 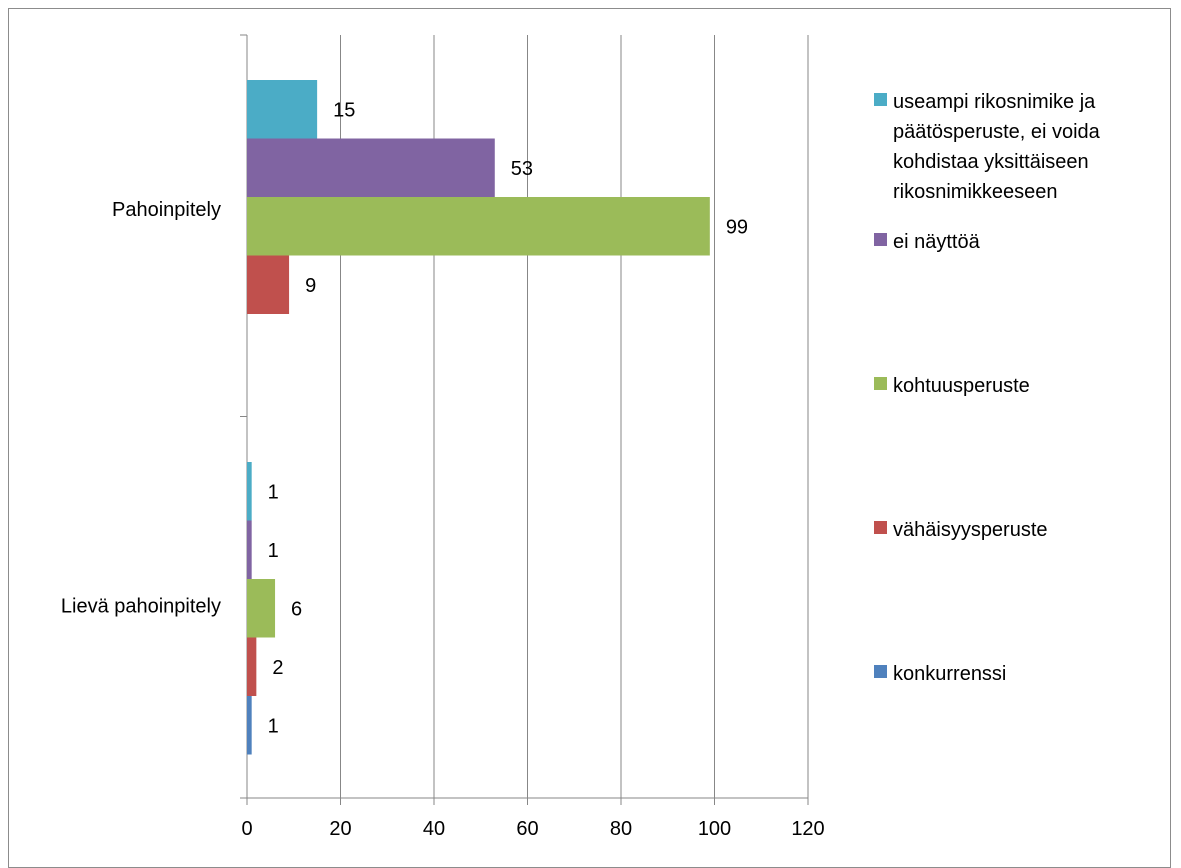 What do you see at coordinates (1014, 242) in the screenshot?
I see `legend-item: ei näyttöä` at bounding box center [1014, 242].